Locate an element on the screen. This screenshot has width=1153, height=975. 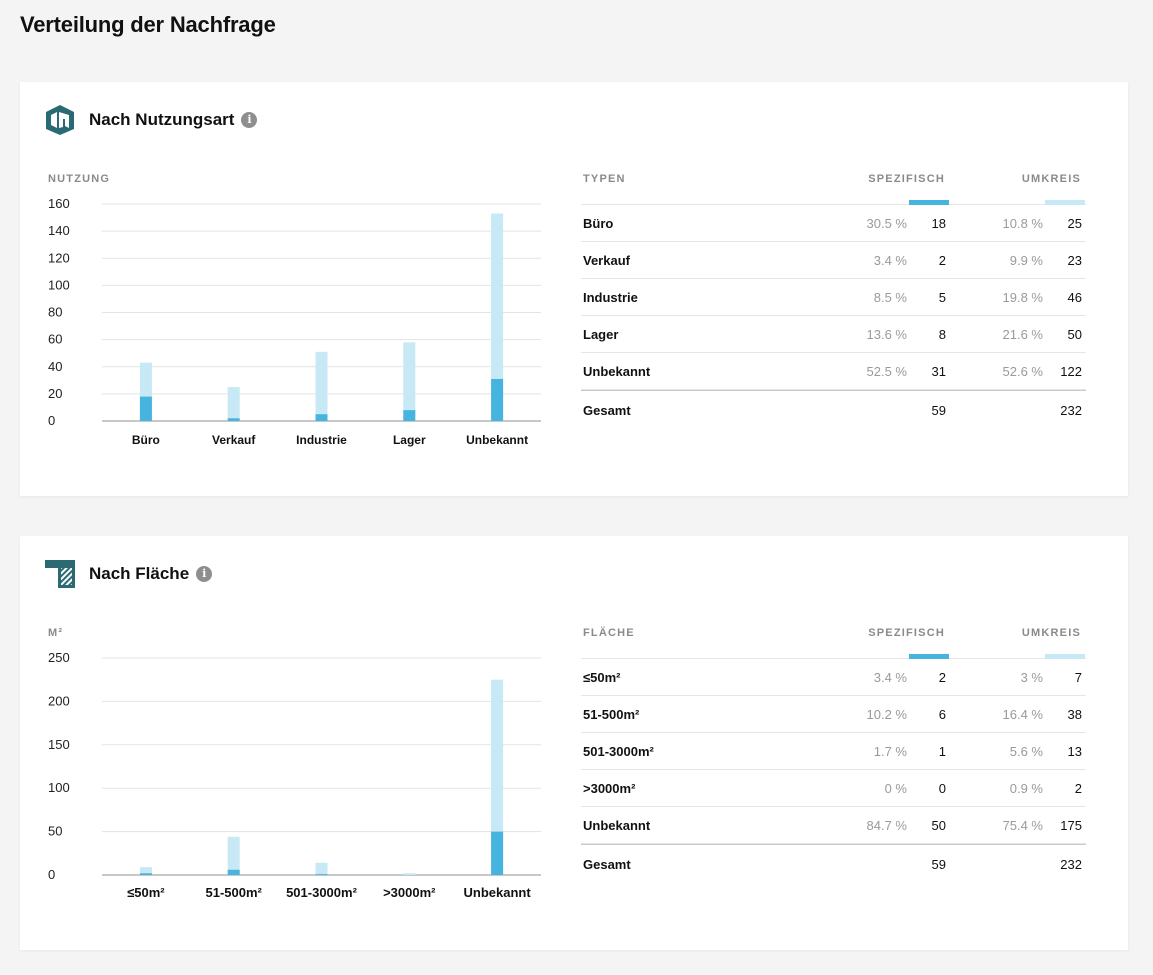
row-spec-pct: 84.7 % is located at coordinates (886, 825).